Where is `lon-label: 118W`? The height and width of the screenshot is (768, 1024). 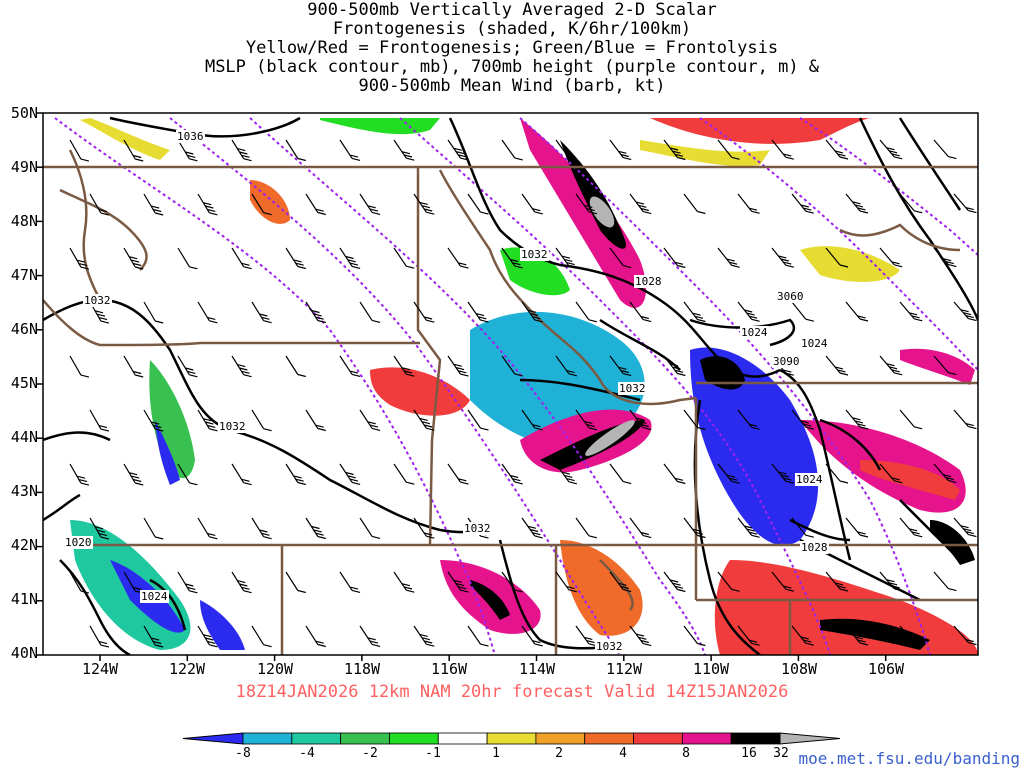 lon-label: 118W is located at coordinates (362, 669).